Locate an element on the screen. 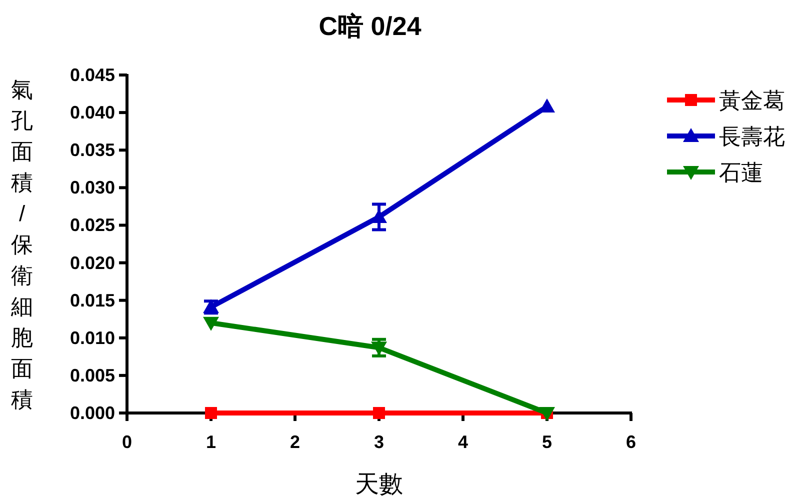  legend-label: 長壽花 is located at coordinates (752, 136).